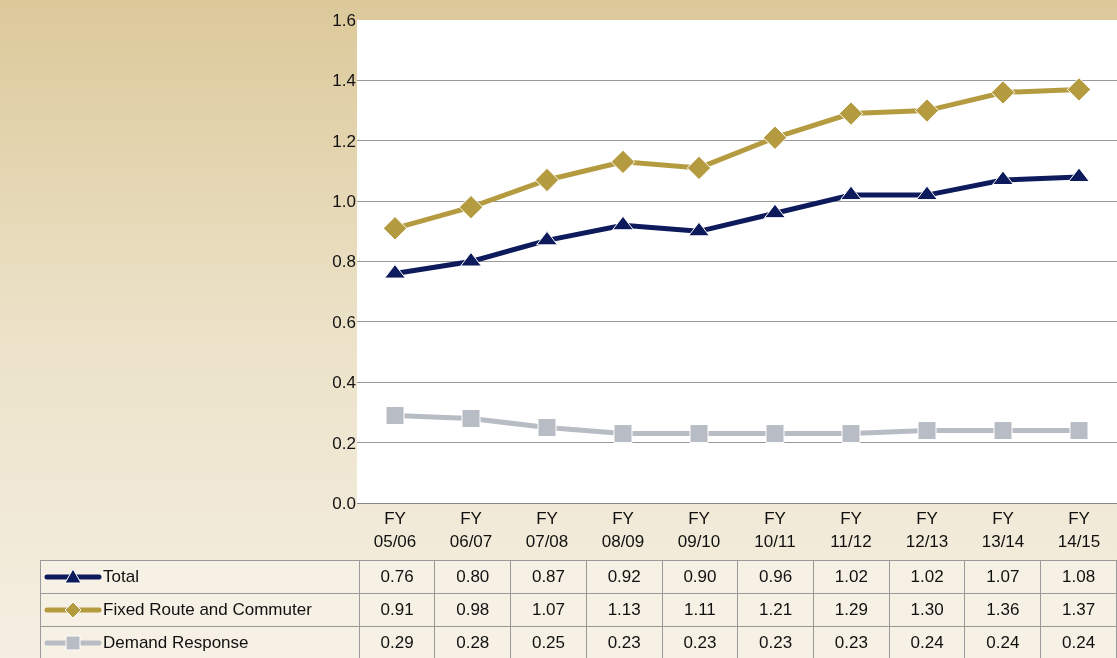  I want to click on data-label: 0.91, so click(397, 610).